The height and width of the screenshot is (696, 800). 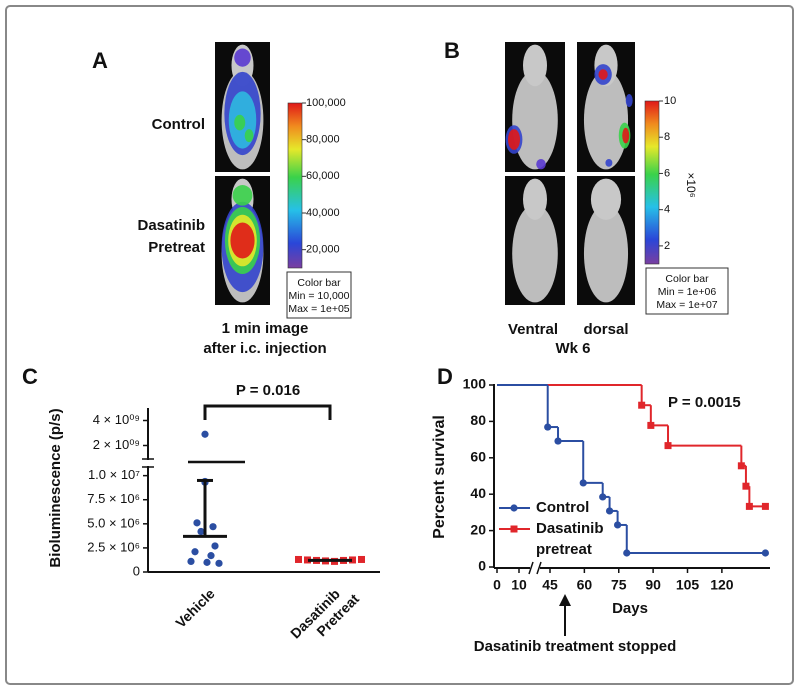 What do you see at coordinates (691, 184) in the screenshot?
I see `colorbar-multiplier: ×10⁶` at bounding box center [691, 184].